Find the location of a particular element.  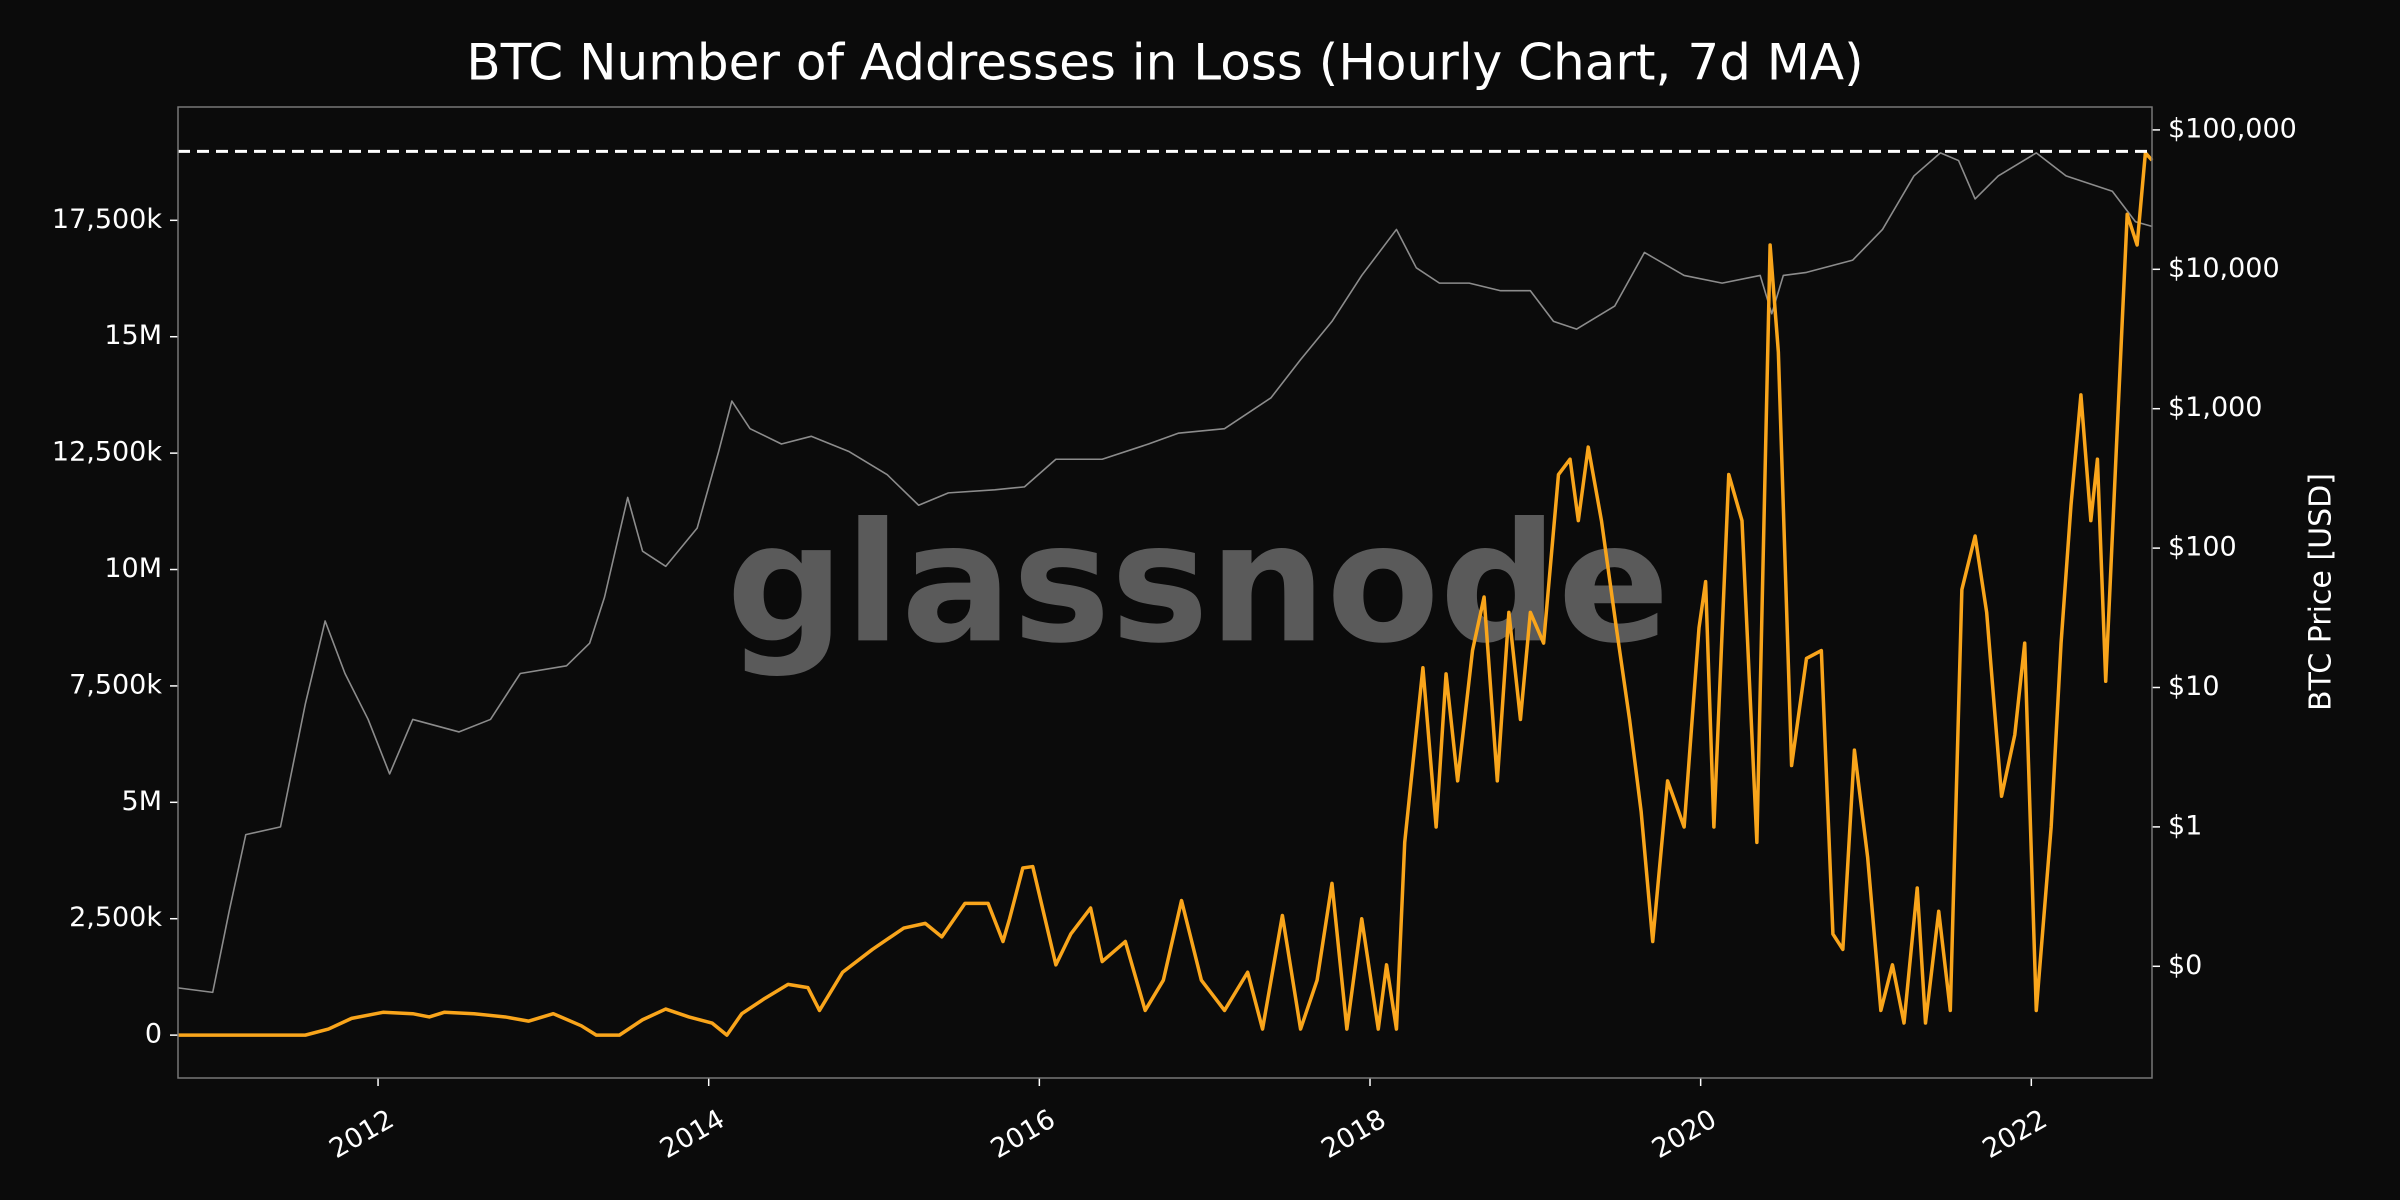

y2-tick-label: $0 is located at coordinates (2185, 965).